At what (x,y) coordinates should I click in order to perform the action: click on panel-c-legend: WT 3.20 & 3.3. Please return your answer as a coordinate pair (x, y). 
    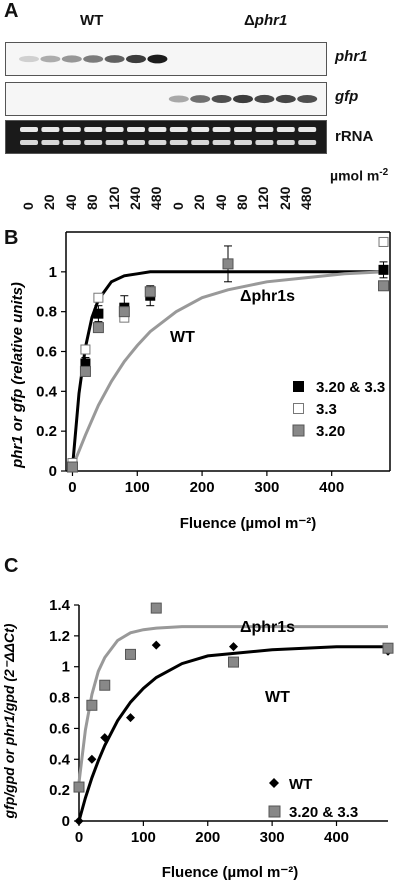
    Looking at the image, I should click on (313, 798).